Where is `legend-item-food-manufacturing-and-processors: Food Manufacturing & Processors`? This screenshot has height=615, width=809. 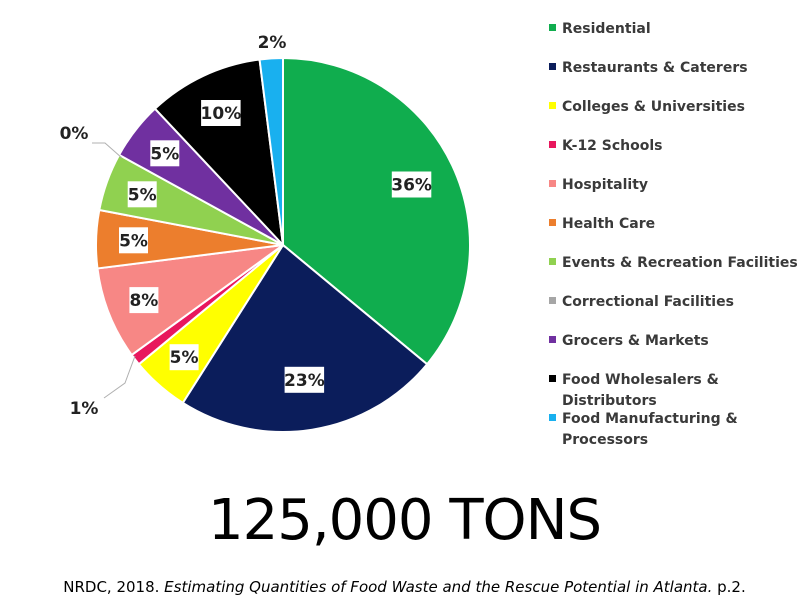
legend-item-food-manufacturing-and-processors: Food Manufacturing & Processors is located at coordinates (643, 429).